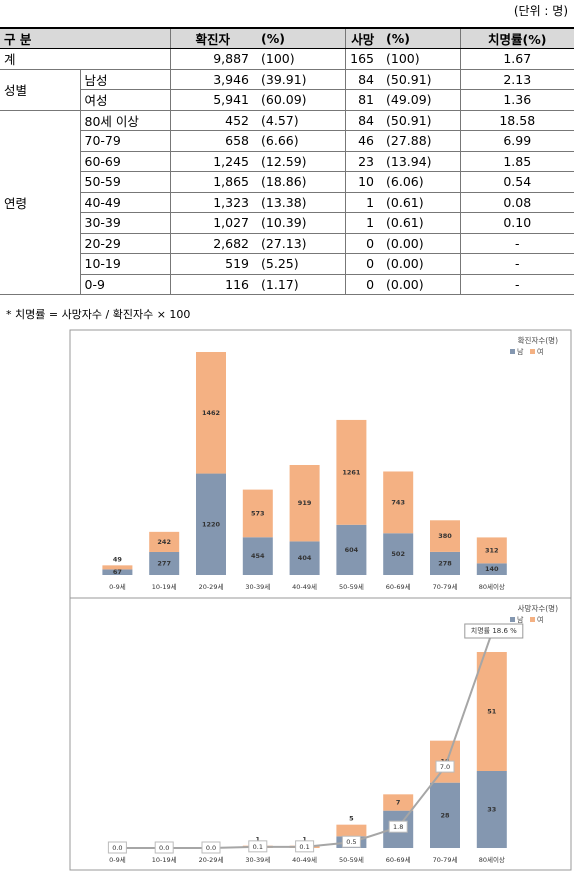 The image size is (574, 872). I want to click on cell: (100), so click(420, 59).